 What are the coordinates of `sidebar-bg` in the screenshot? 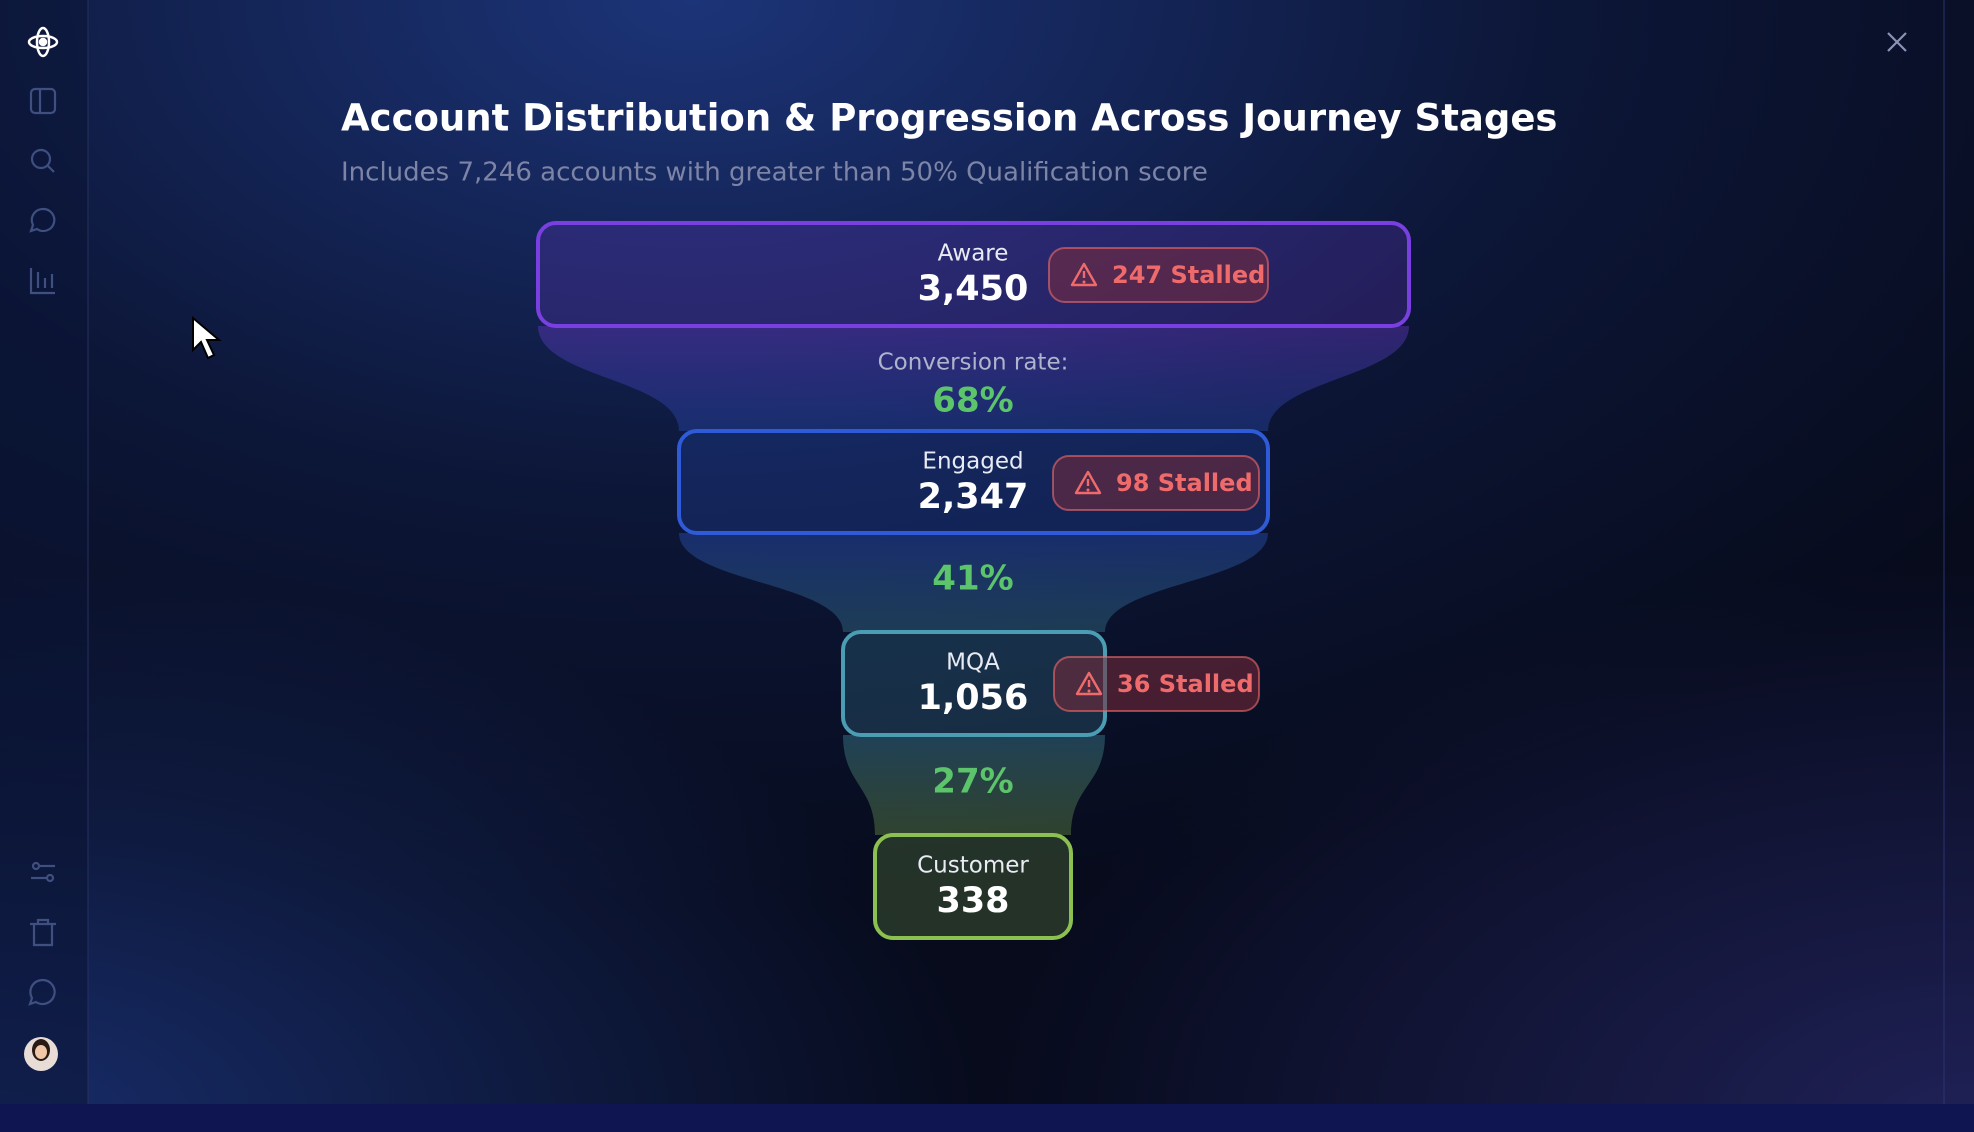 It's located at (44, 552).